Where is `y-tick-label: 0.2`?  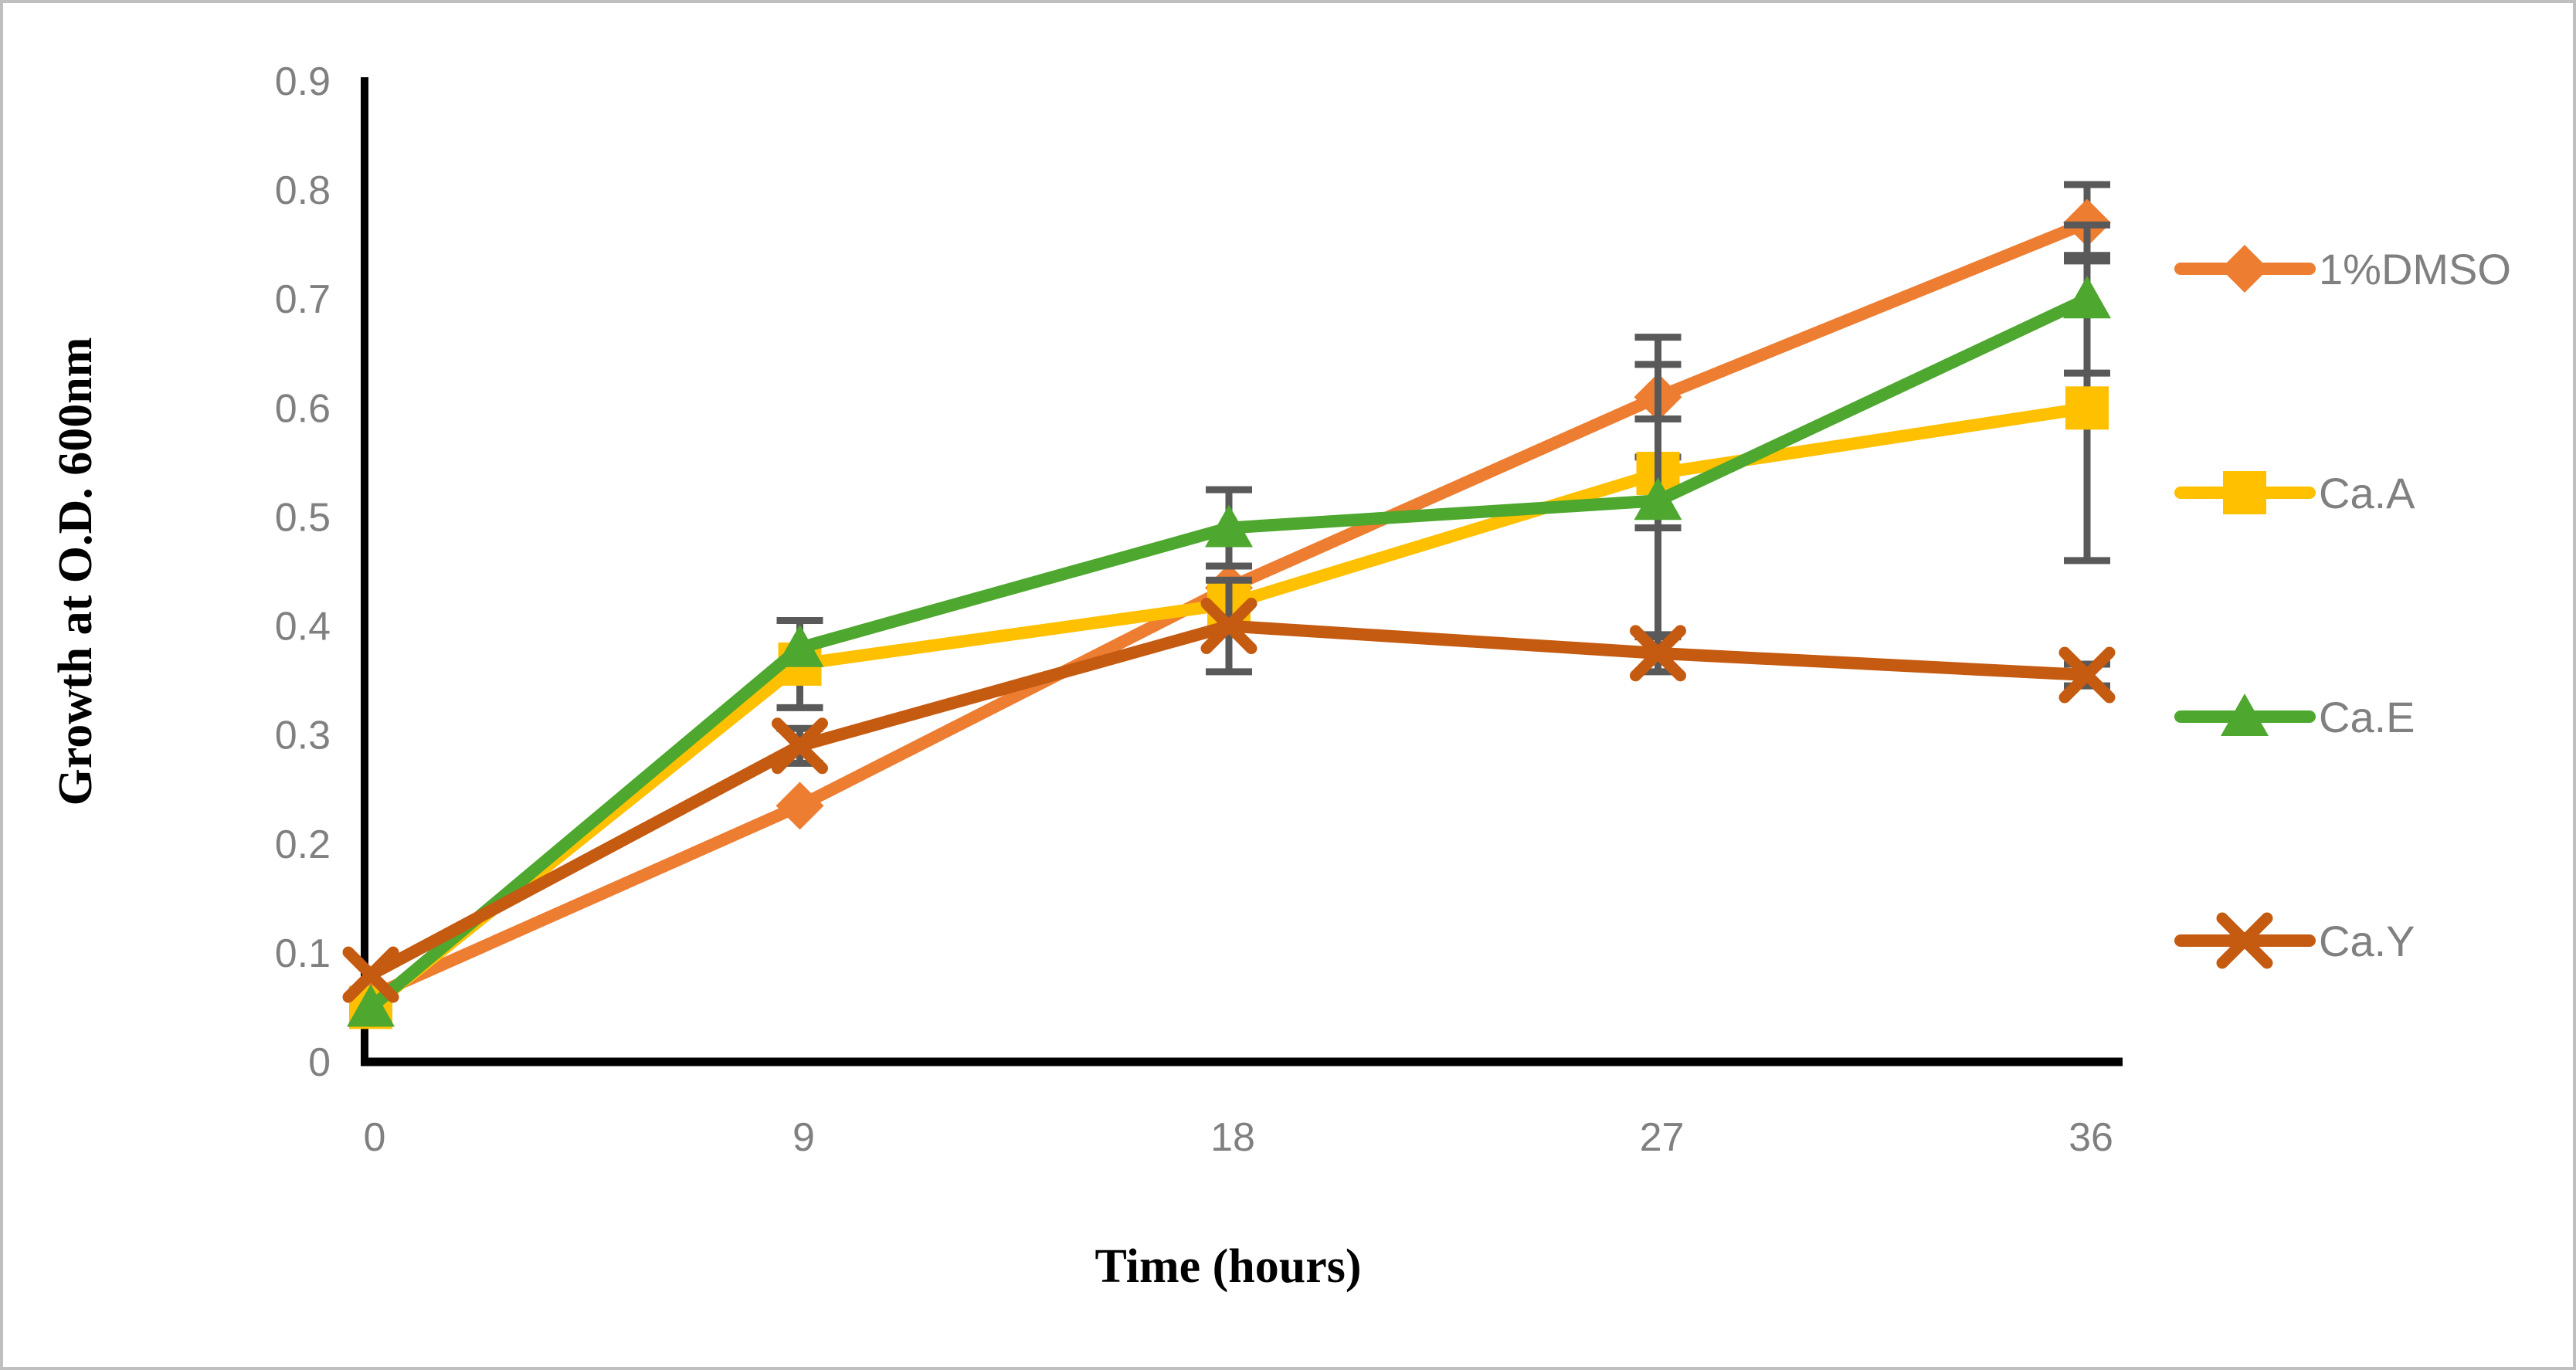 y-tick-label: 0.2 is located at coordinates (303, 844).